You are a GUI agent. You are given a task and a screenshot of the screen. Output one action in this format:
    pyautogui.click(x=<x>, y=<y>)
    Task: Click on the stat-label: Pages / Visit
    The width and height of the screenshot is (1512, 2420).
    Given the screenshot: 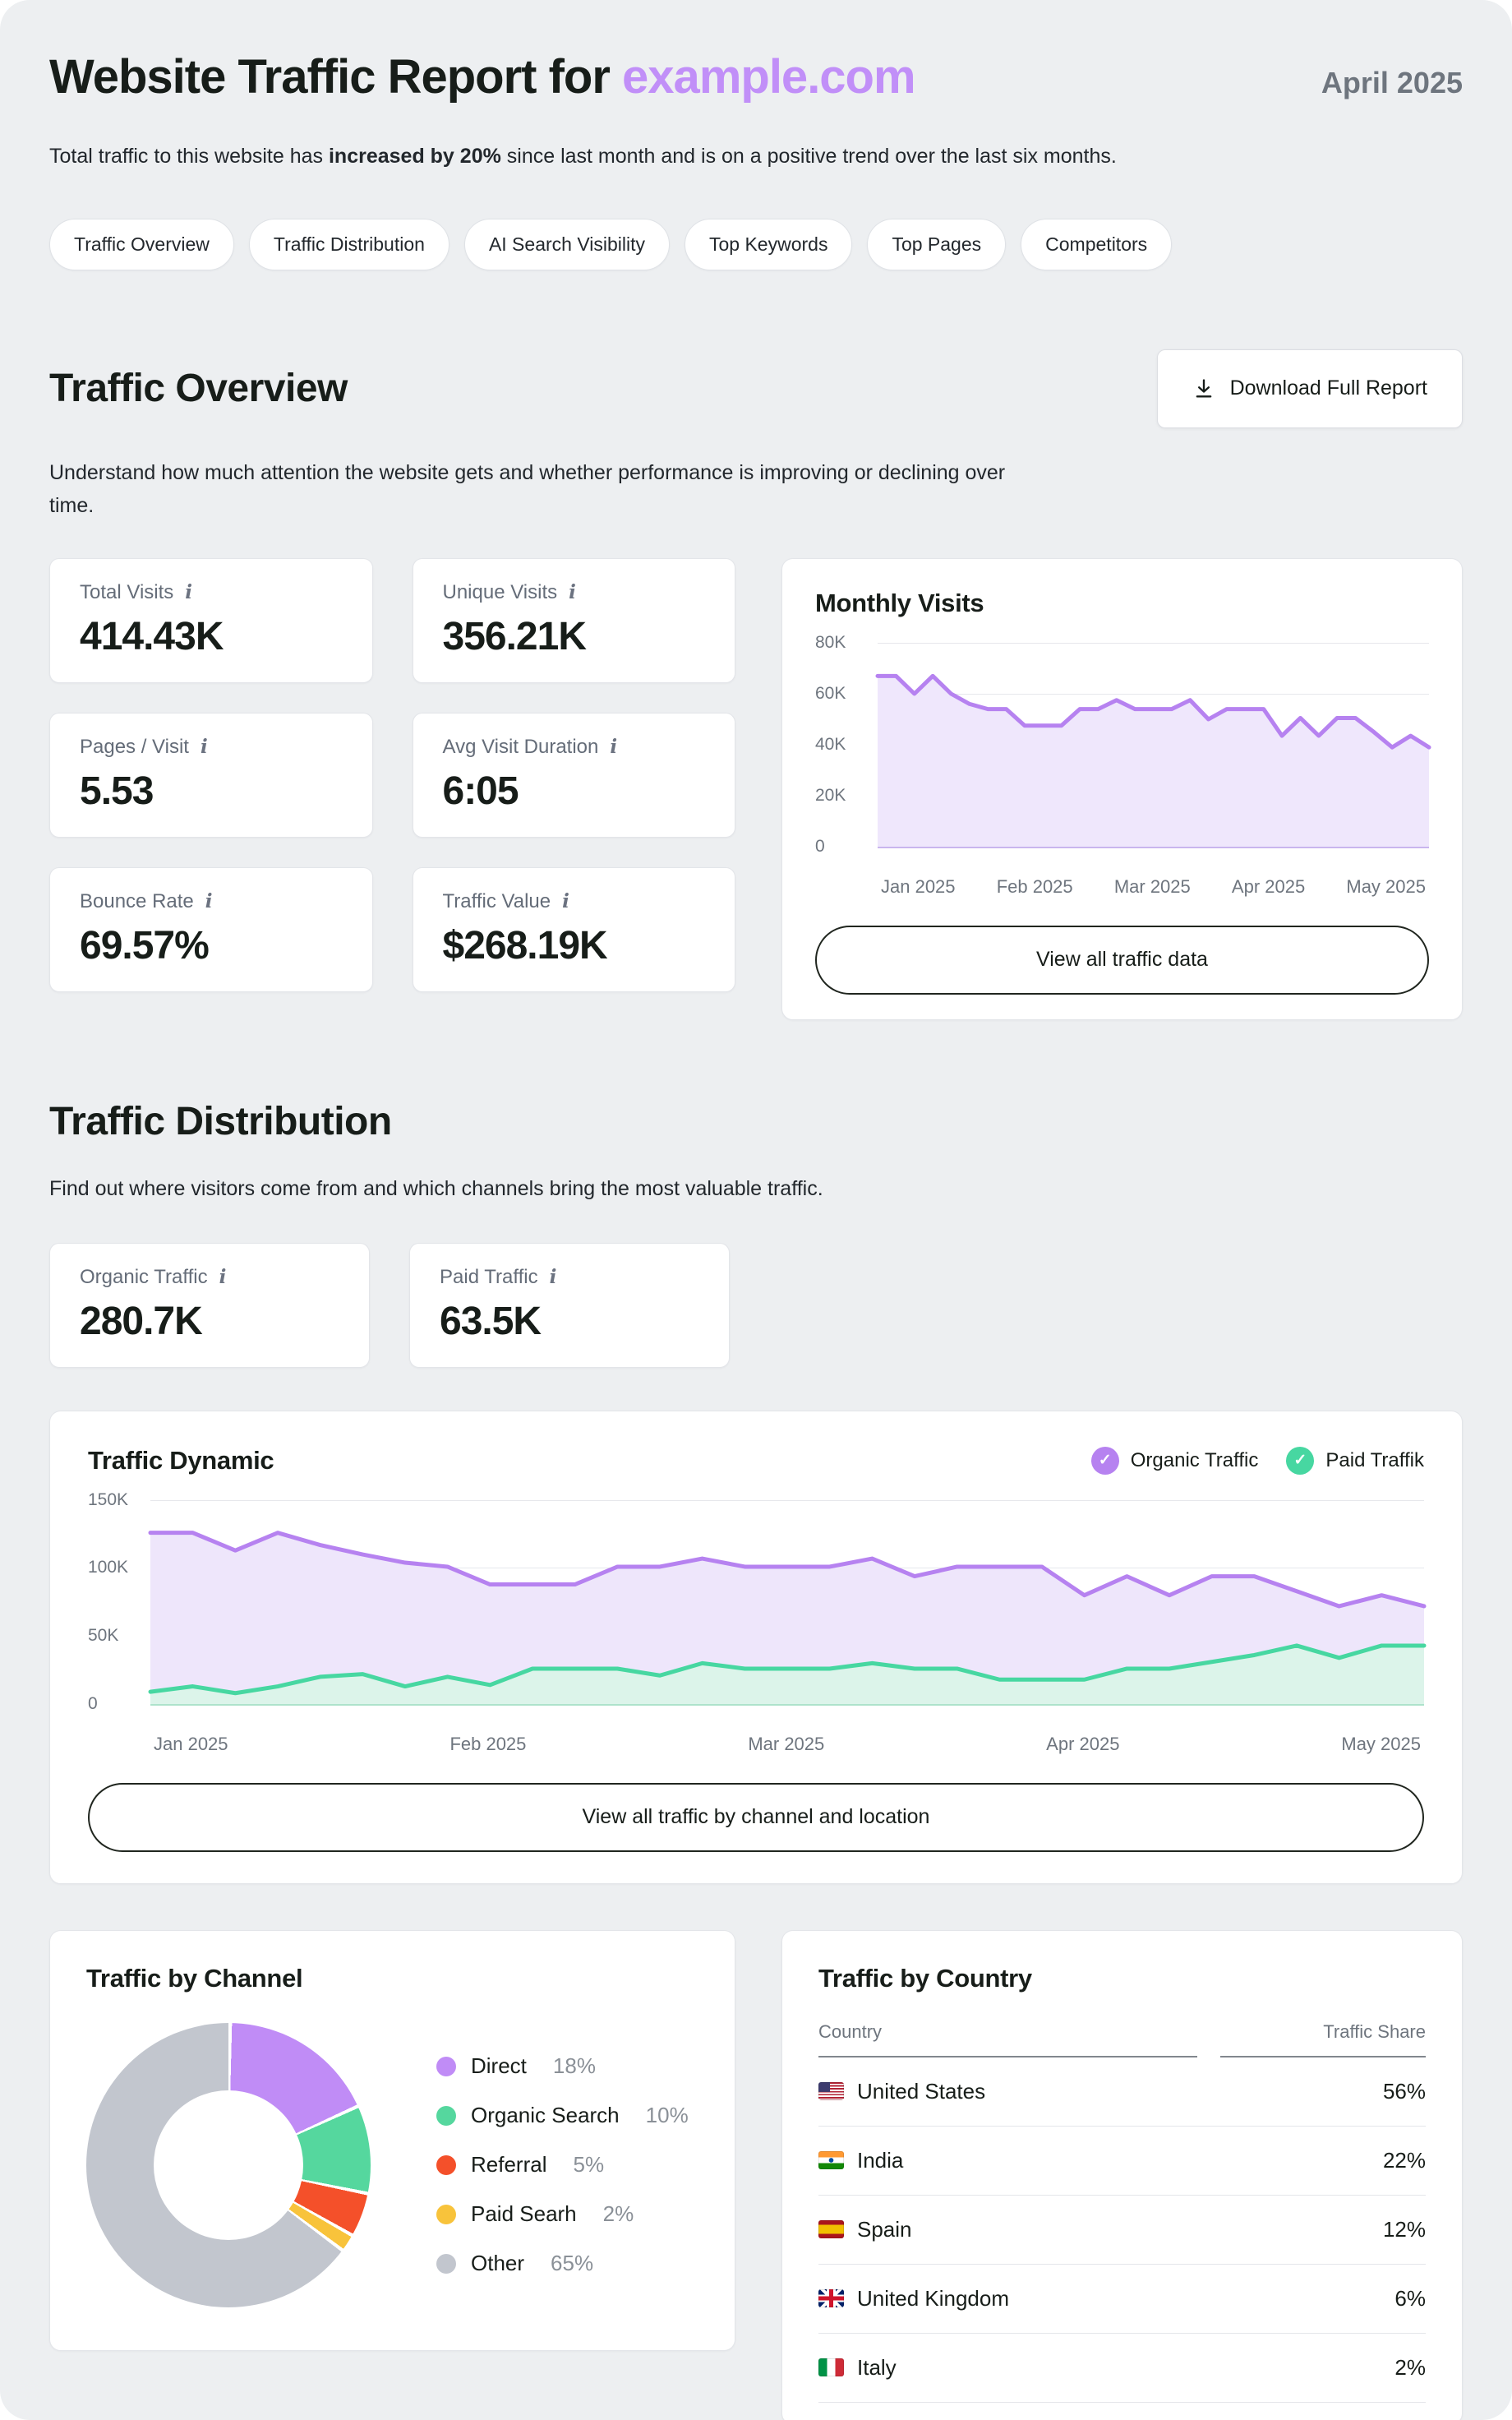 What is the action you would take?
    pyautogui.click(x=134, y=746)
    